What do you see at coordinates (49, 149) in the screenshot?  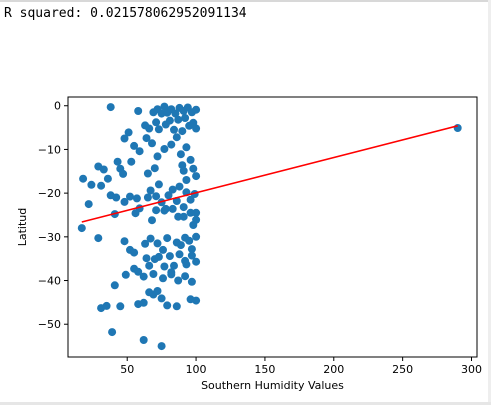 I see `y-tick-label: −10` at bounding box center [49, 149].